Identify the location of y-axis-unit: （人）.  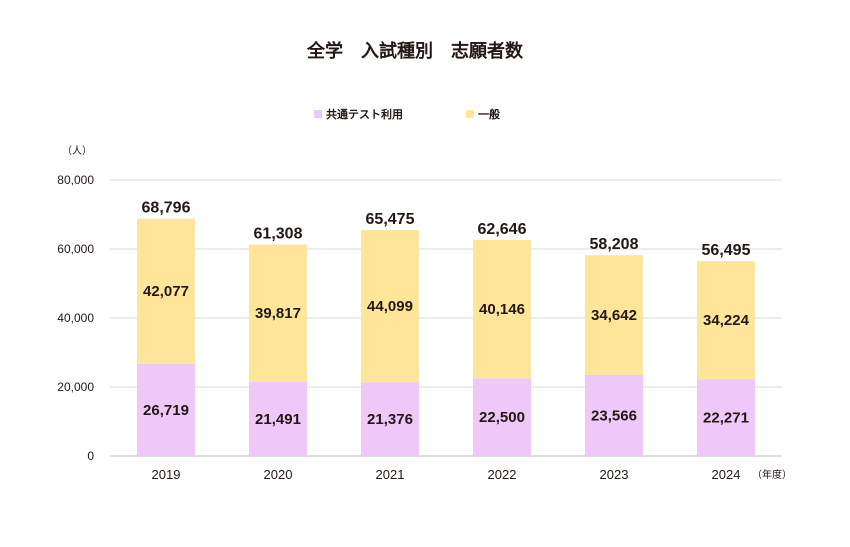
(77, 151).